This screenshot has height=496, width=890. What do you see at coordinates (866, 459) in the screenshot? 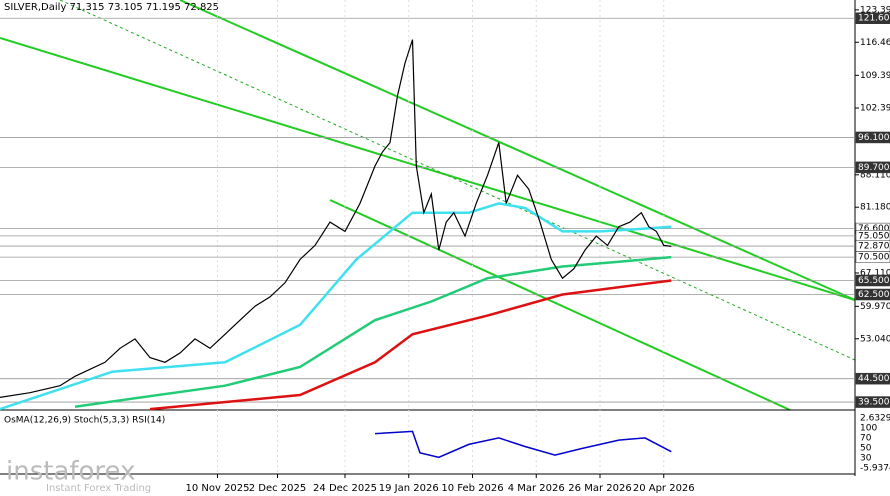
I see `oscillator-axis-label: 30` at bounding box center [866, 459].